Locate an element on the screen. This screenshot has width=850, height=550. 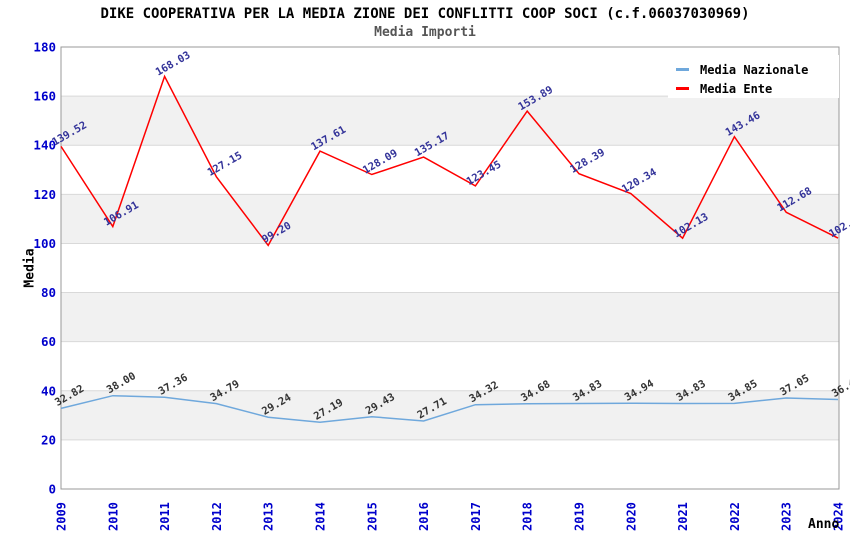
svg-text: 2012 is located at coordinates (217, 516).